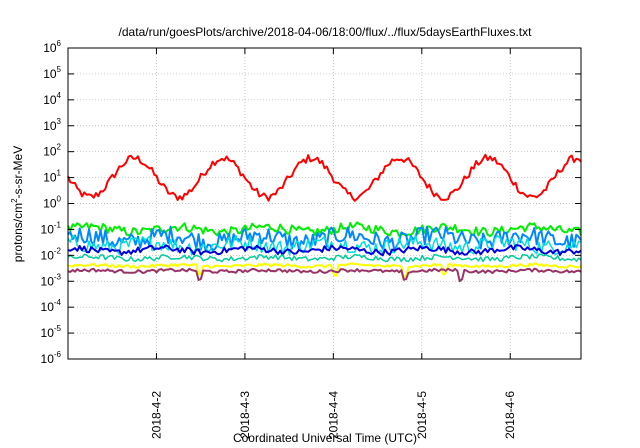 This screenshot has height=448, width=640. I want to click on y-tick-label: 10⁻⁴, so click(51, 306).